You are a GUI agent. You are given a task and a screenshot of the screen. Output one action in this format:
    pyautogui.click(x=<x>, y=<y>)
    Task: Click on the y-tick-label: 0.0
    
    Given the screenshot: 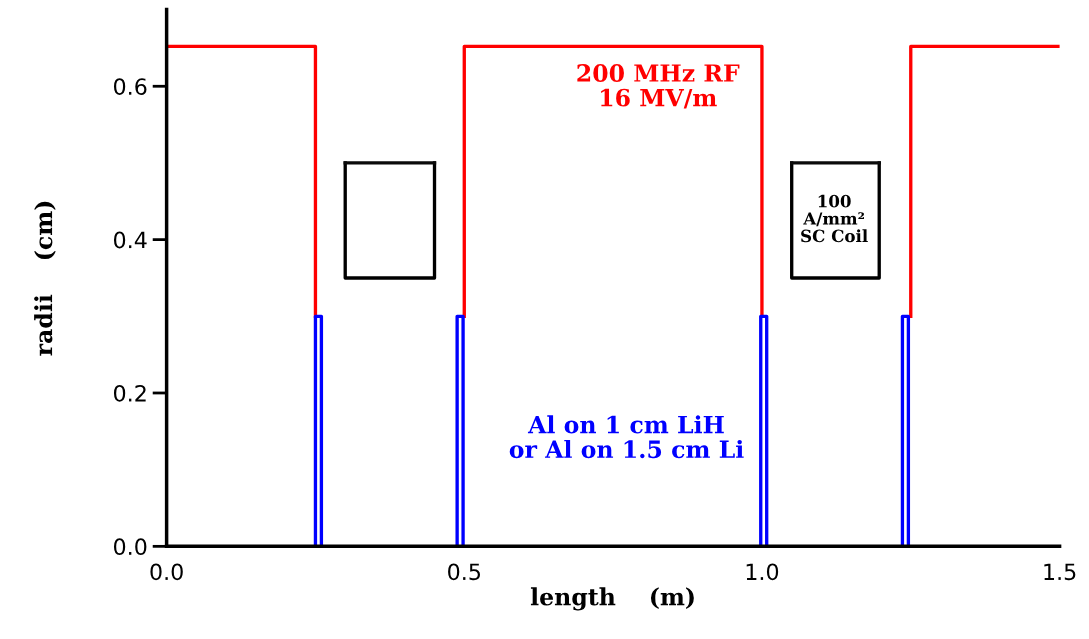 What is the action you would take?
    pyautogui.click(x=130, y=547)
    